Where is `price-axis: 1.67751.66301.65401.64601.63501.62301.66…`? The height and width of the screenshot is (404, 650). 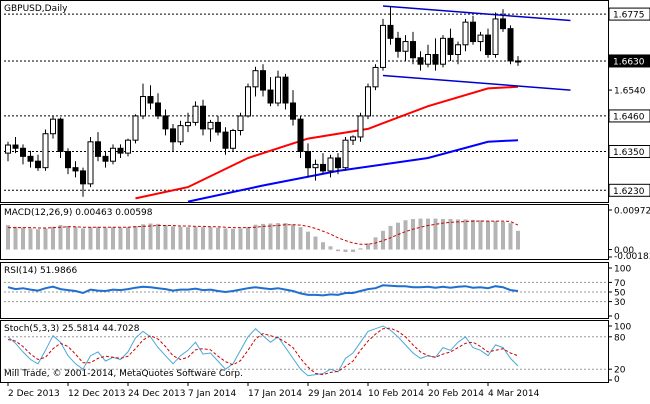 price-axis: 1.67751.66301.65401.64601.63501.62301.66… is located at coordinates (629, 102).